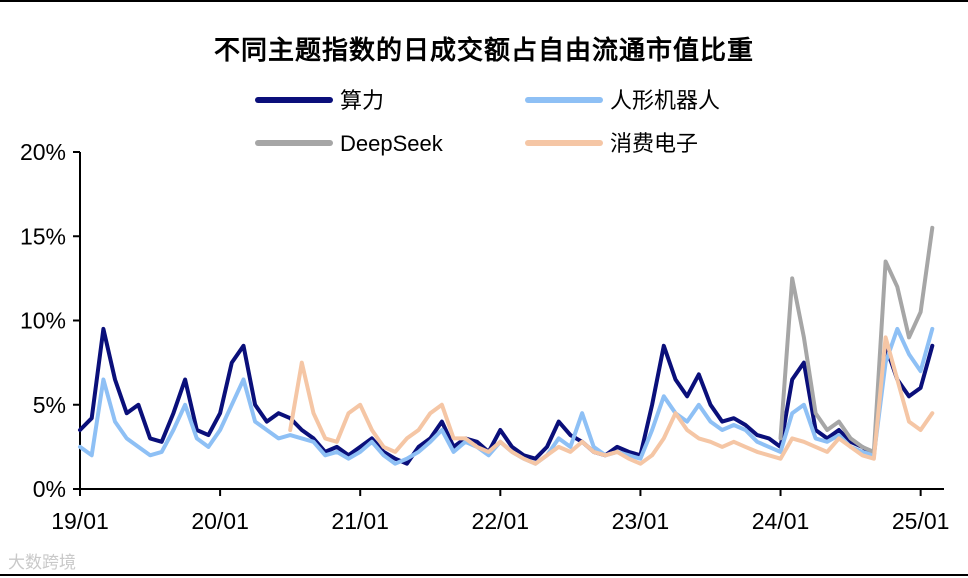 This screenshot has height=578, width=968. Describe the element at coordinates (43, 236) in the screenshot. I see `y-tick-label: 15%` at that location.